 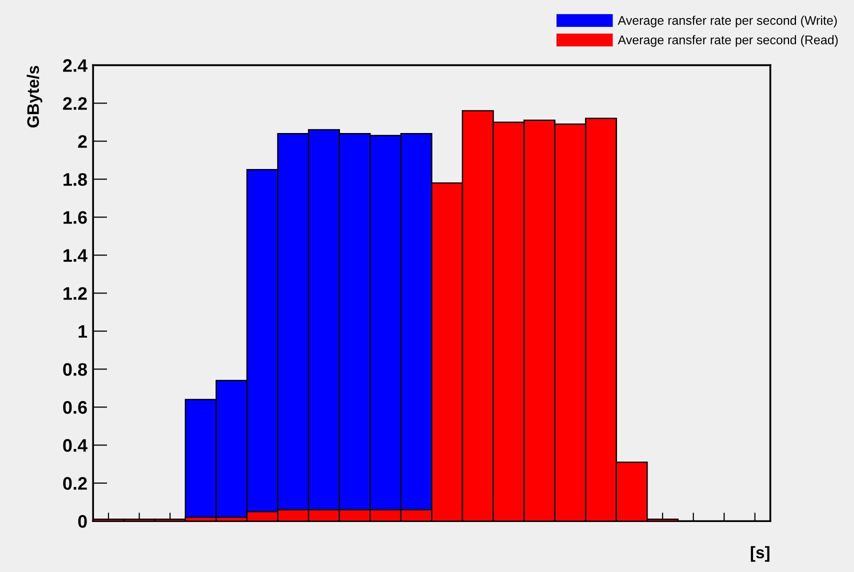 I want to click on y-tick-label: 2.2, so click(x=75, y=103).